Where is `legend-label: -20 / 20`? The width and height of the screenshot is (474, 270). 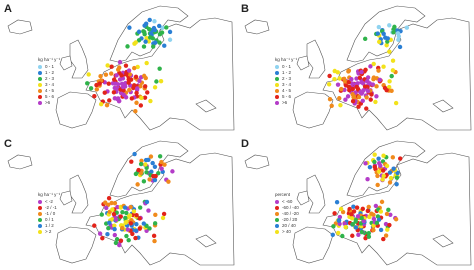 legend-label: -20 / 20 is located at coordinates (290, 219).